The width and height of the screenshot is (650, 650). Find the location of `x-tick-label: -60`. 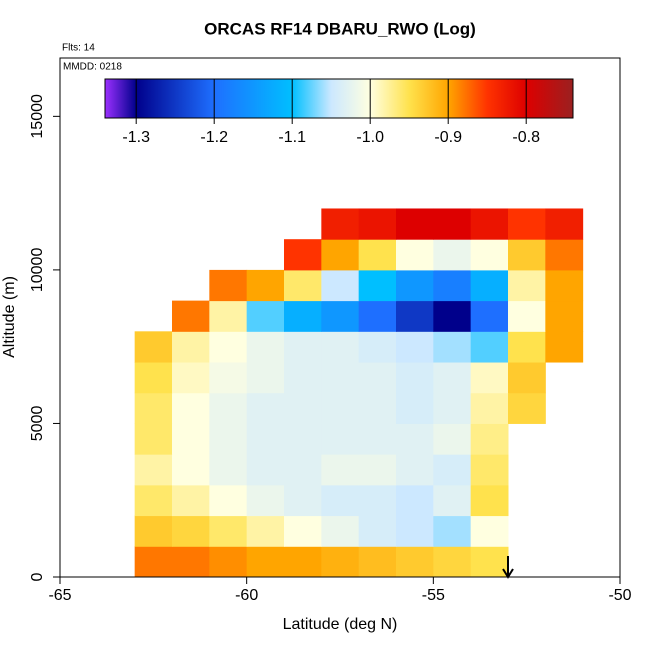

x-tick-label: -60 is located at coordinates (246, 595).